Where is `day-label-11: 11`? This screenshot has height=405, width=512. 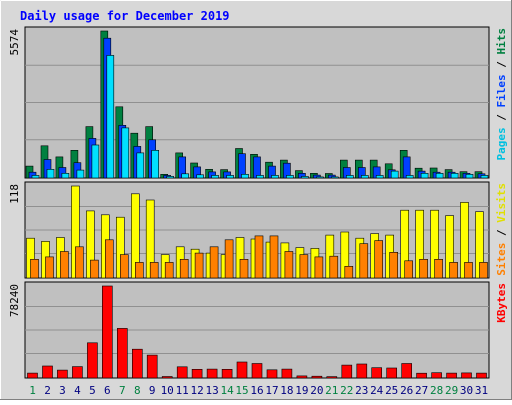
day-label-11: 11 is located at coordinates (182, 390).